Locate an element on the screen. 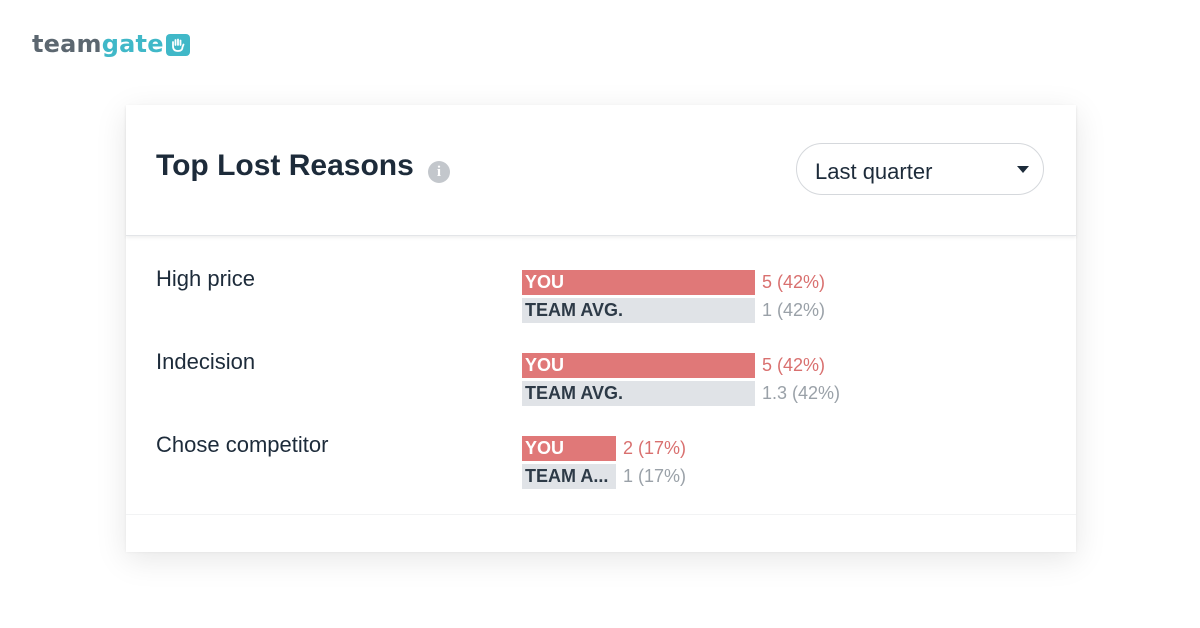  reason-row: High price YOU 5 (42%) TEAM AVG. 1 (42%) is located at coordinates (601, 301).